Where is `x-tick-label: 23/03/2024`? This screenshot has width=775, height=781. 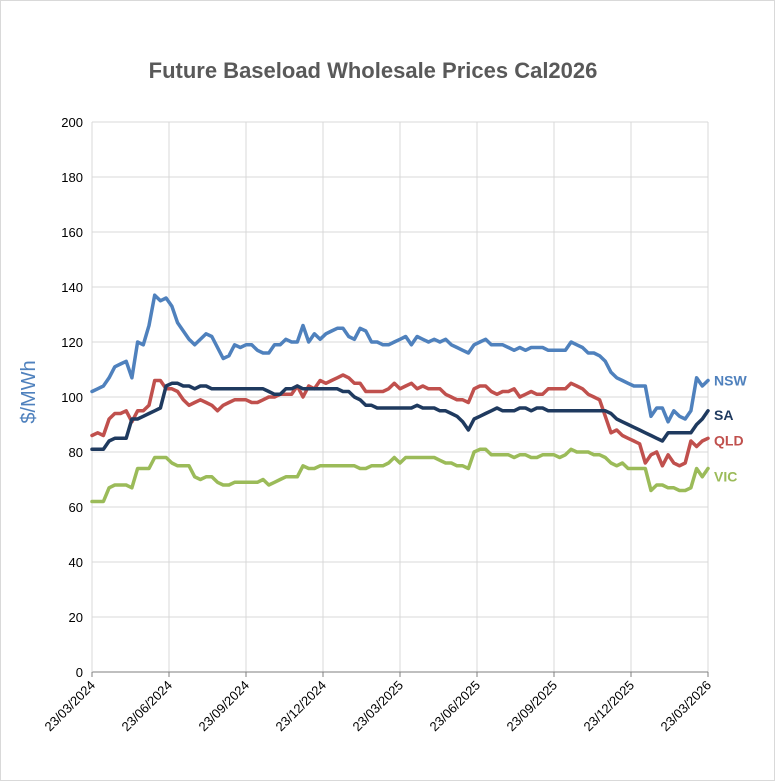
x-tick-label: 23/03/2024 is located at coordinates (69, 706).